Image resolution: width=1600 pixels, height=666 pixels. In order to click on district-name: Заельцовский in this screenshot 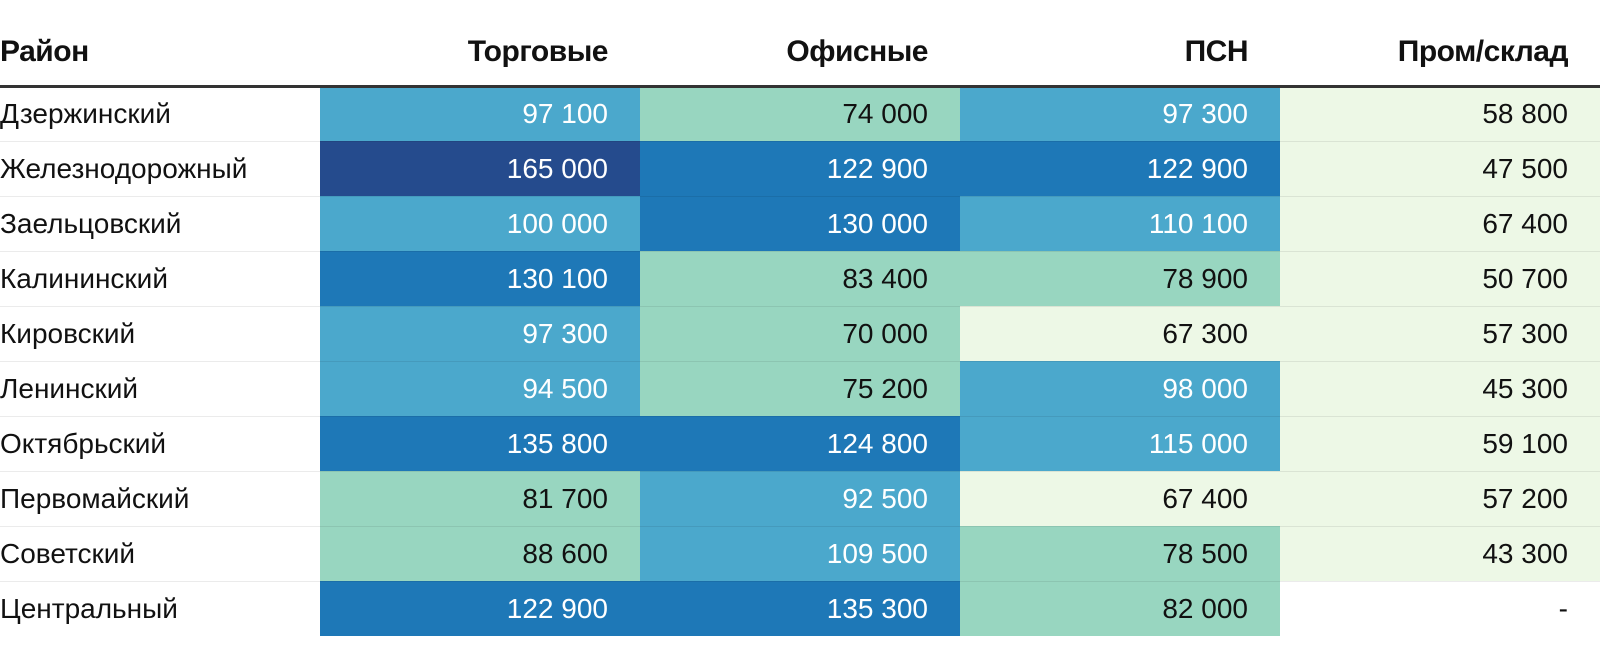, I will do `click(160, 223)`.